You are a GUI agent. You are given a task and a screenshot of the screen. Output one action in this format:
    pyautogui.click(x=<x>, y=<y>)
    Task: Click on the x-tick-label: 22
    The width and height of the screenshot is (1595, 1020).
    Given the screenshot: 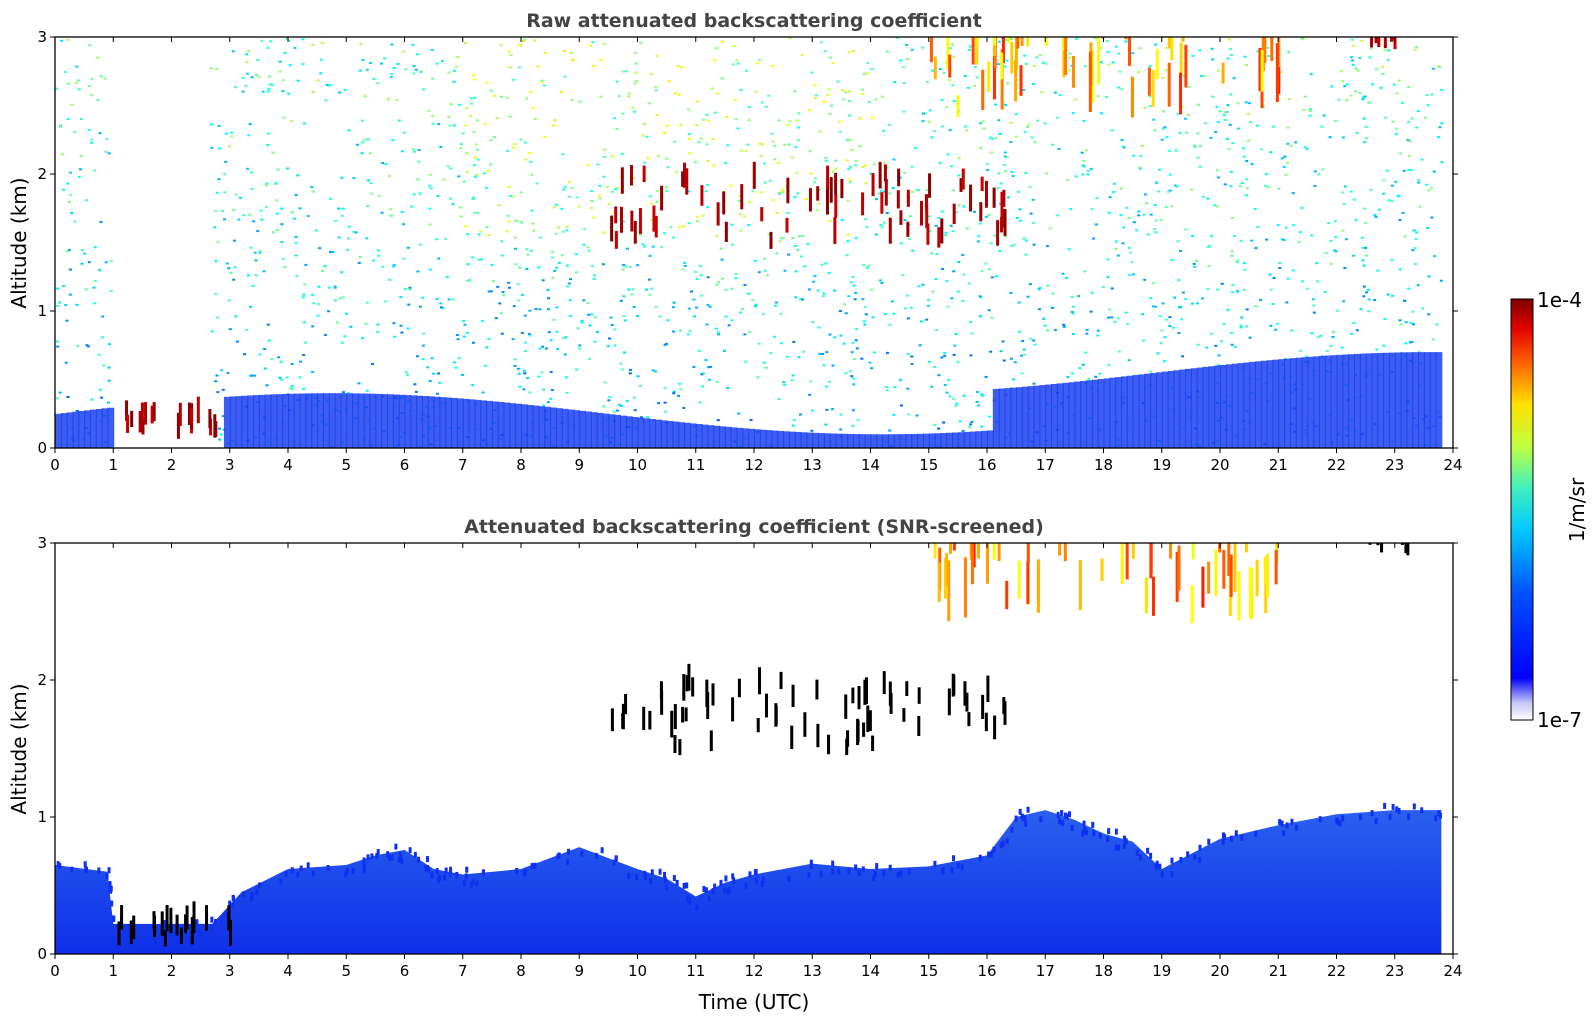 What is the action you would take?
    pyautogui.click(x=1336, y=465)
    